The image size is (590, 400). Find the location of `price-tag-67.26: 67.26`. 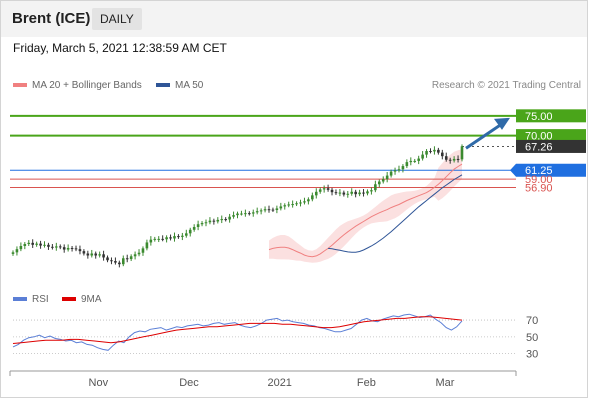

price-tag-67.26: 67.26 is located at coordinates (539, 147).